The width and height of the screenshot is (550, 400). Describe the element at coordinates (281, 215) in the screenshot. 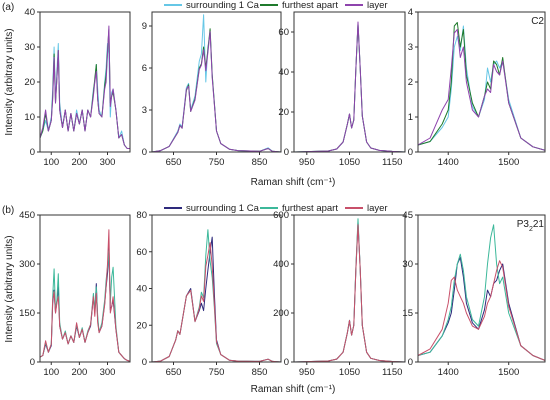

I see `y-tick-label: 600` at that location.